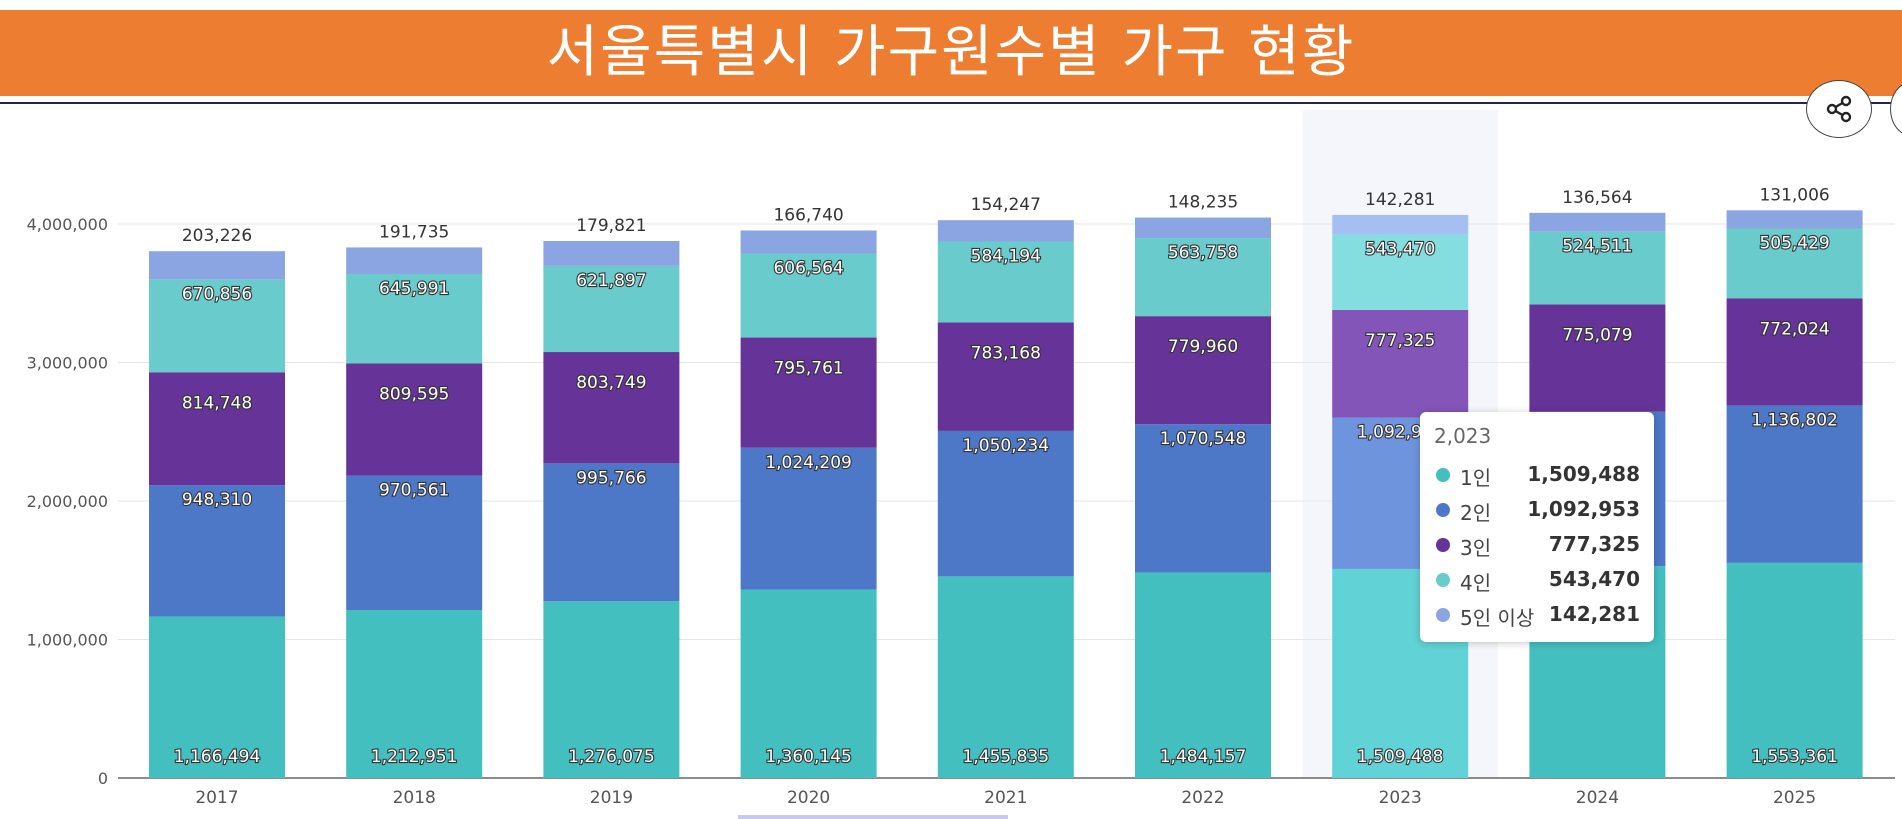 The width and height of the screenshot is (1902, 819). I want to click on data-label: 154,247, so click(1006, 205).